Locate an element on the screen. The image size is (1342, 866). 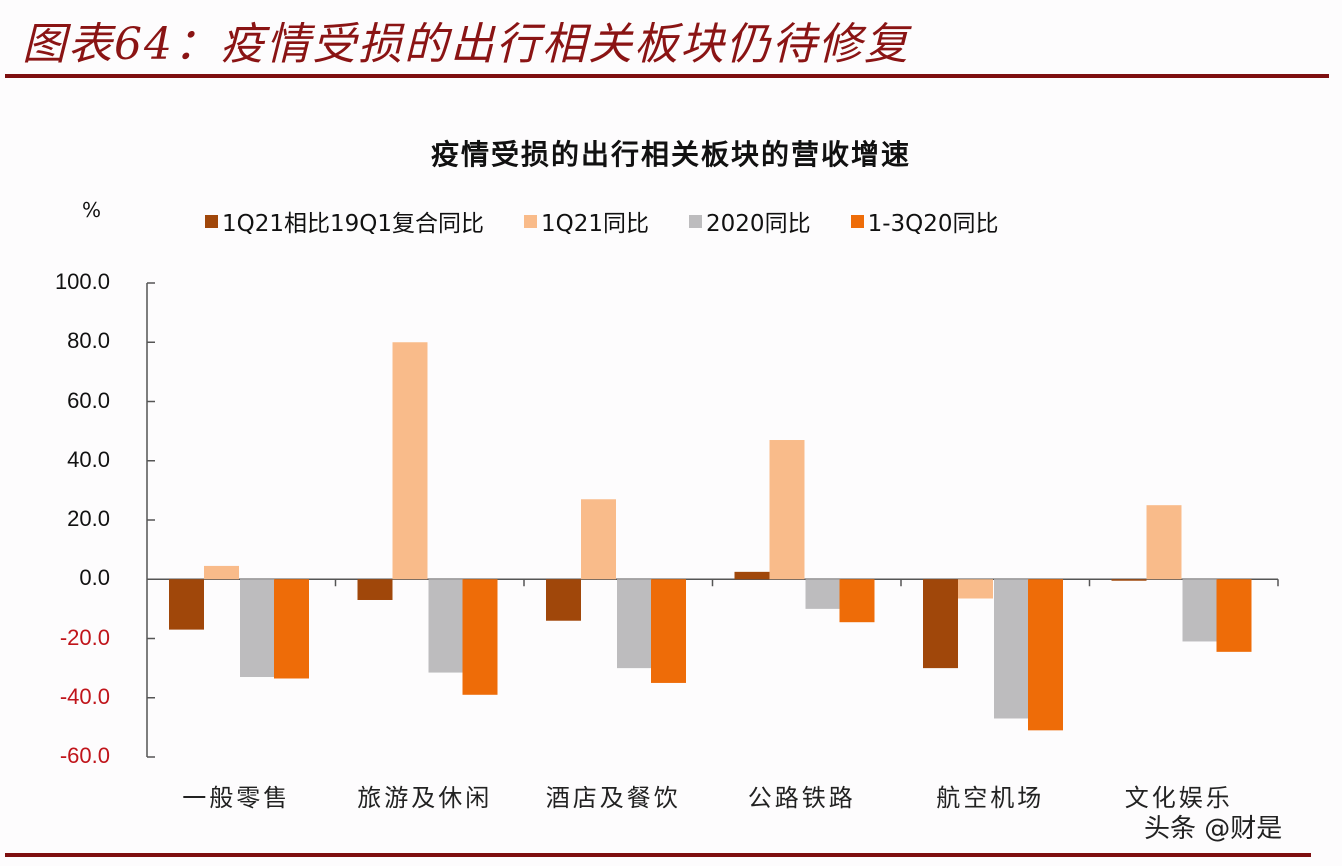
x-category-label: 公路铁路 is located at coordinates (801, 798).